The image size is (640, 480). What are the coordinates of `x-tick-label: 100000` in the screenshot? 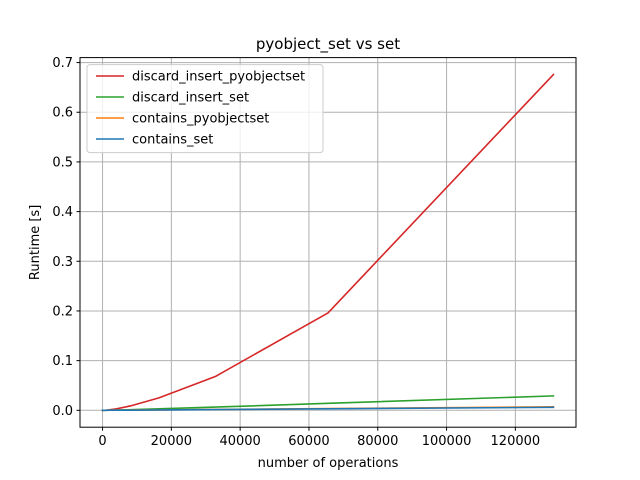 It's located at (447, 441).